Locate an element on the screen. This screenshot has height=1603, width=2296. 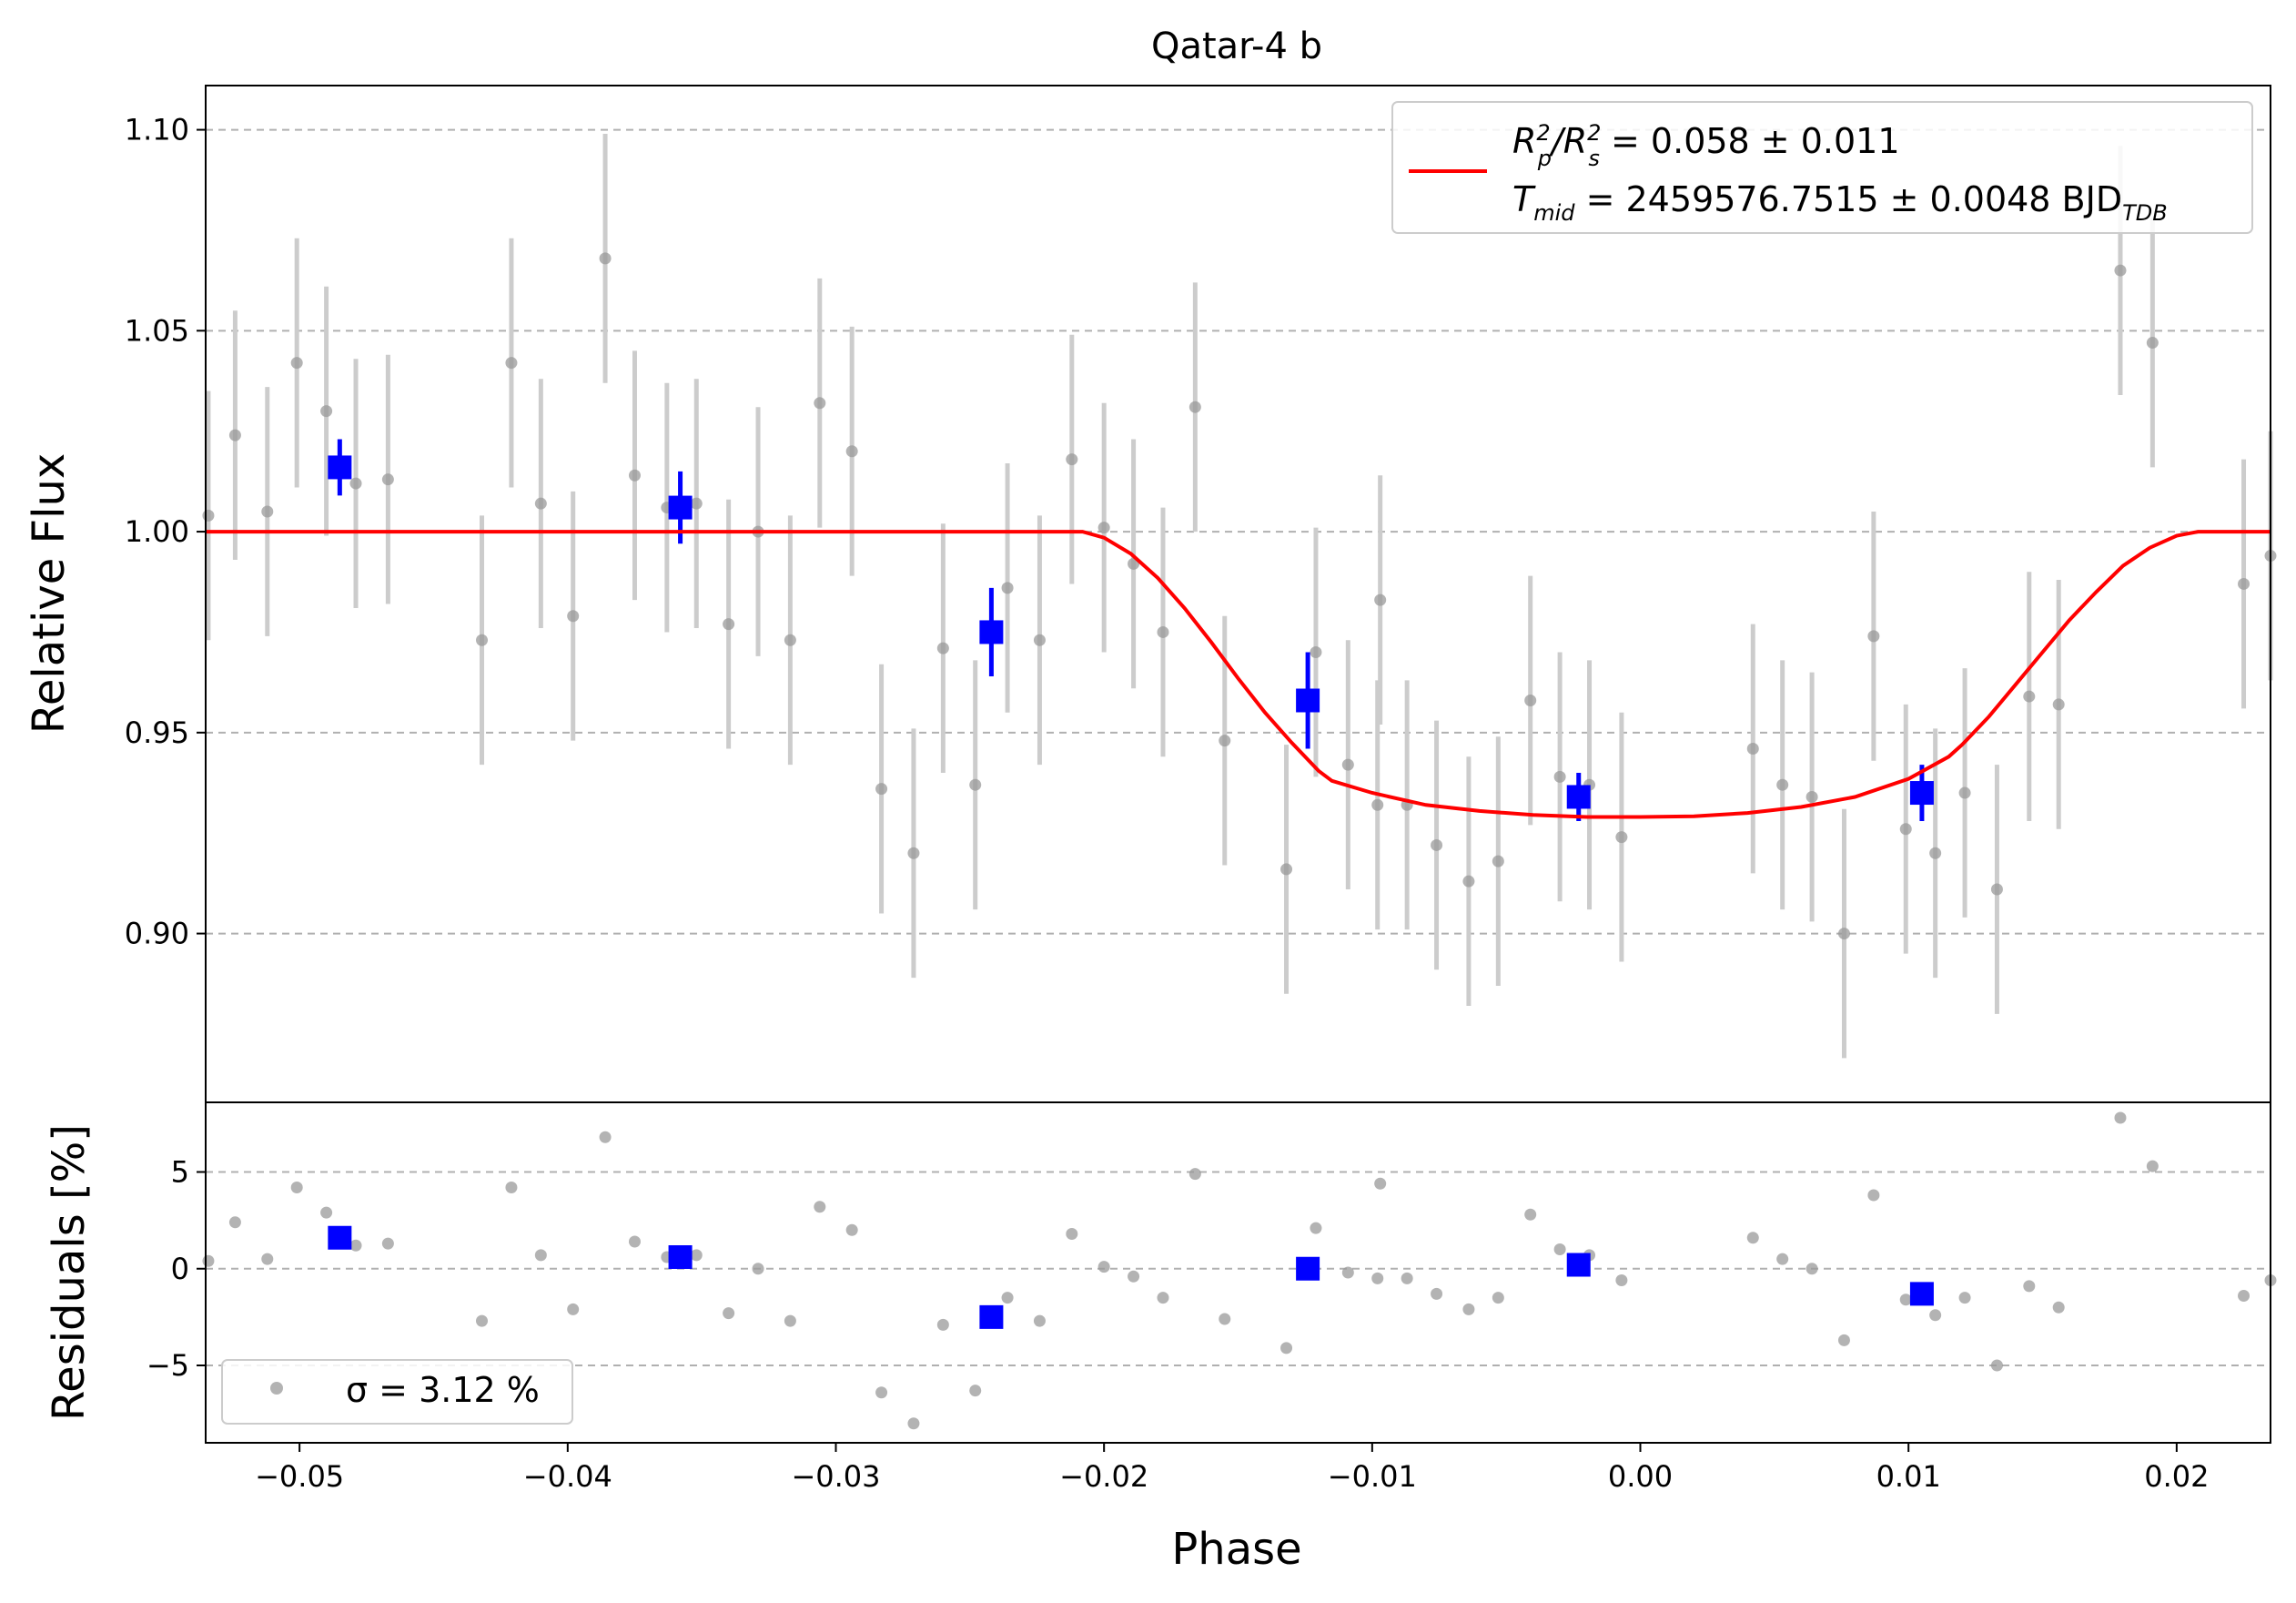
residuals-legend-sigma: σ = 3.12 % is located at coordinates (443, 1390).